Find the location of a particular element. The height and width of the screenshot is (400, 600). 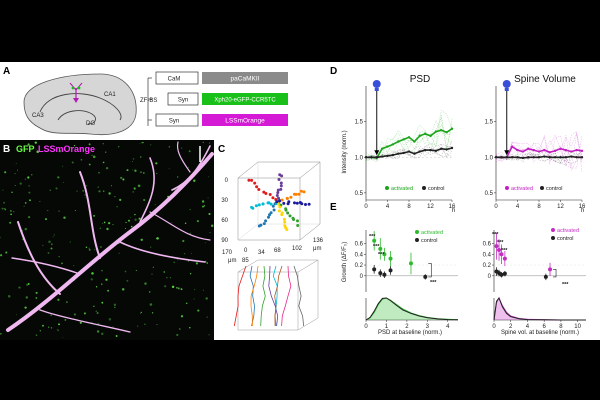

region-ca3: CA3 is located at coordinates (38, 116).